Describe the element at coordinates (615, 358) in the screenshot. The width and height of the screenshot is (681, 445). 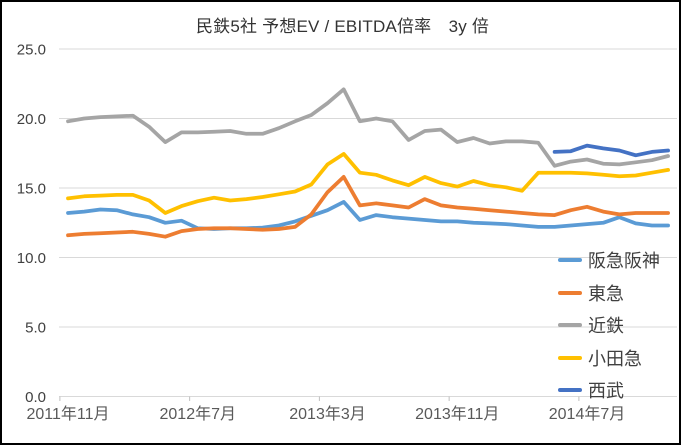
I see `legend-label: 小田急` at that location.